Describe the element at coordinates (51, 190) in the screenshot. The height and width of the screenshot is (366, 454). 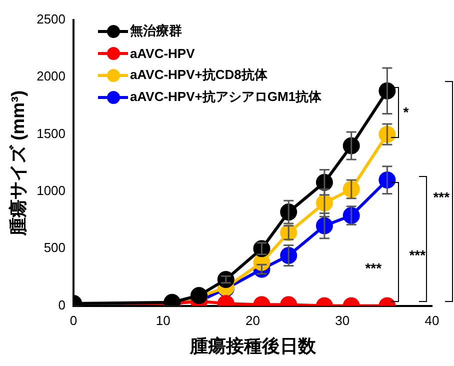
I see `y-tick-label: 1000` at that location.